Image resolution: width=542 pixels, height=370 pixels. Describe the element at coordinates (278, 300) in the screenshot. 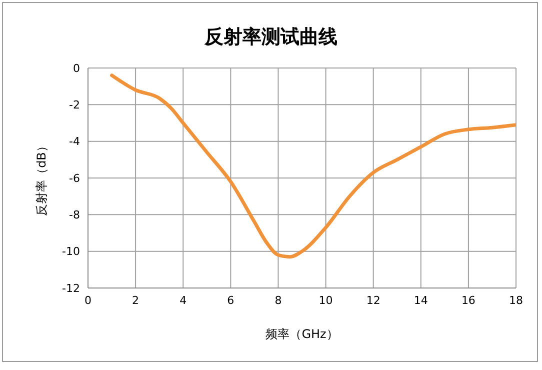

I see `x-tick-label: 8` at that location.